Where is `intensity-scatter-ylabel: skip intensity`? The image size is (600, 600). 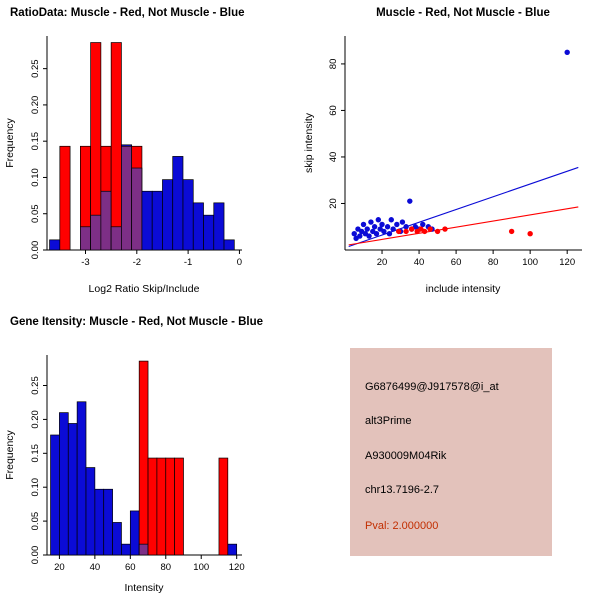
intensity-scatter-ylabel: skip intensity is located at coordinates (309, 142).